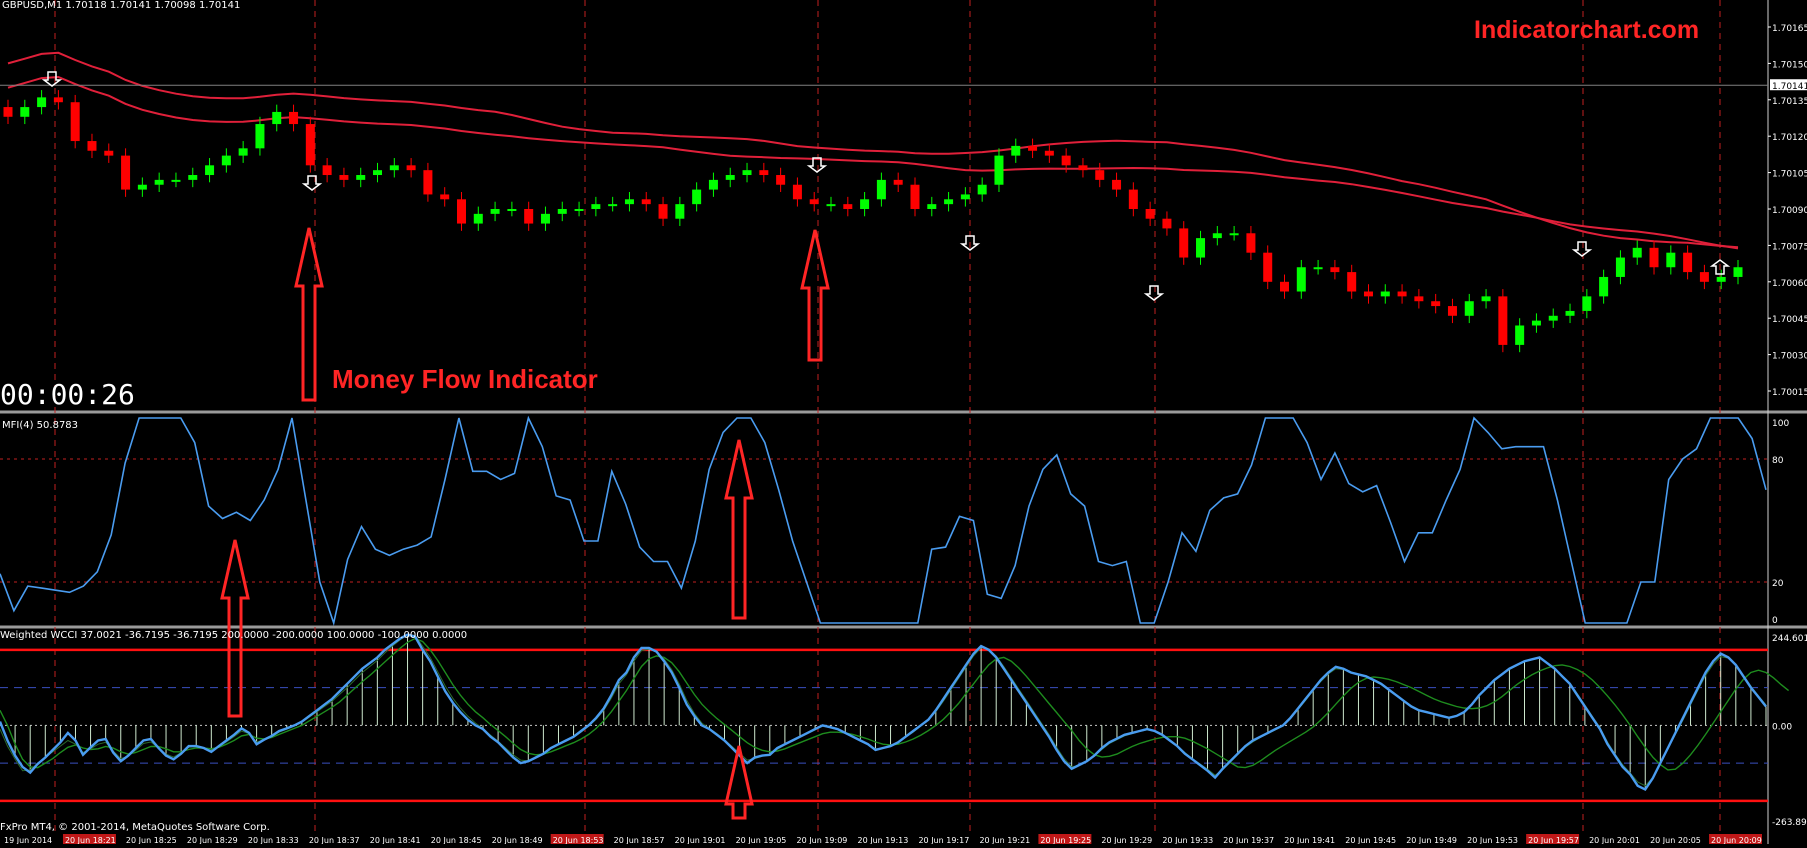 This screenshot has width=1807, height=848. What do you see at coordinates (90, 840) in the screenshot?
I see `time-tick-label: 20 Jun 18:21` at bounding box center [90, 840].